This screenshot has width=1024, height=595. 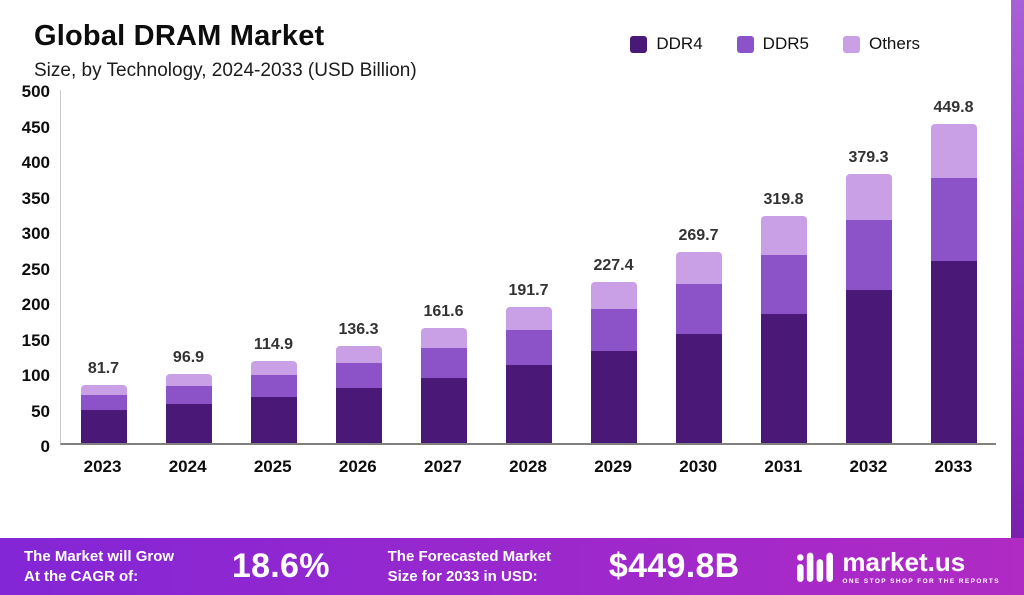 I want to click on bar-column: 96.9, so click(x=188, y=266).